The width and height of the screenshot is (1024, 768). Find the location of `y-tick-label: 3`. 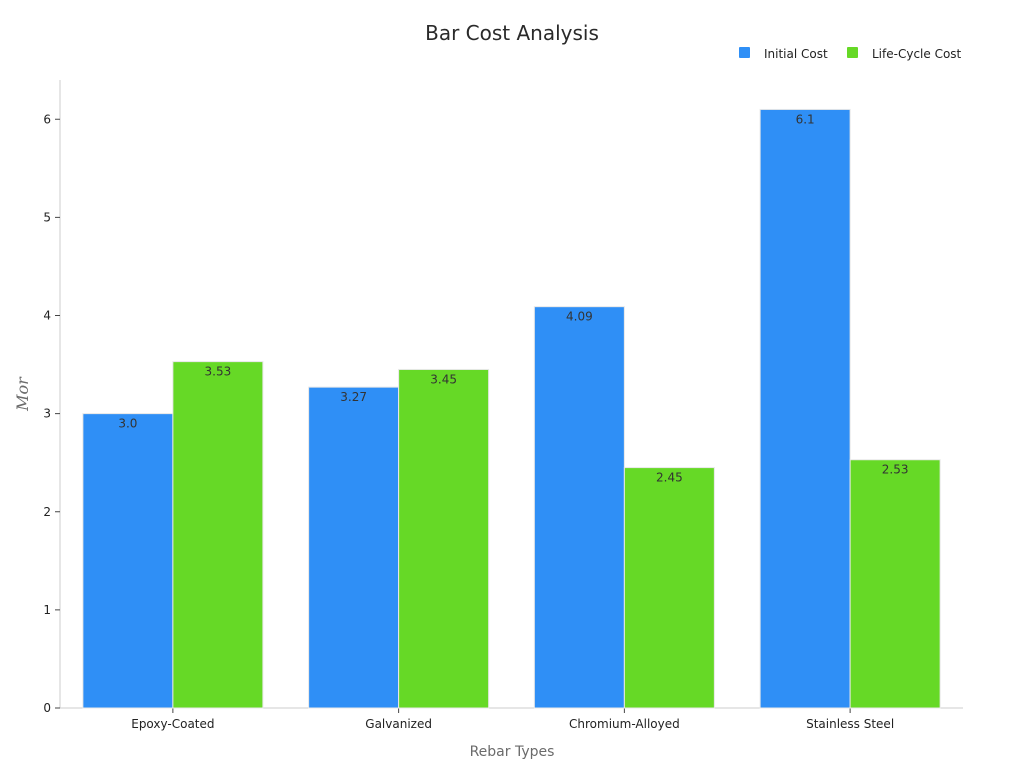

y-tick-label: 3 is located at coordinates (47, 414).